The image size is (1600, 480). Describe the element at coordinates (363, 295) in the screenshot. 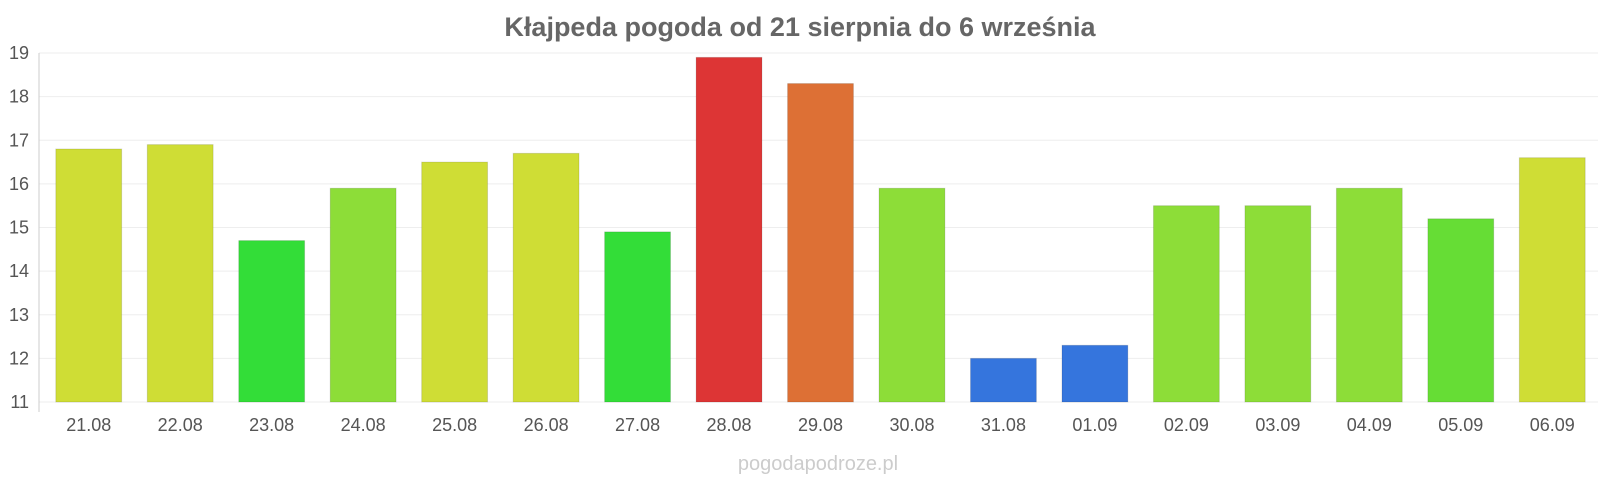

I see `bar-24.08` at that location.